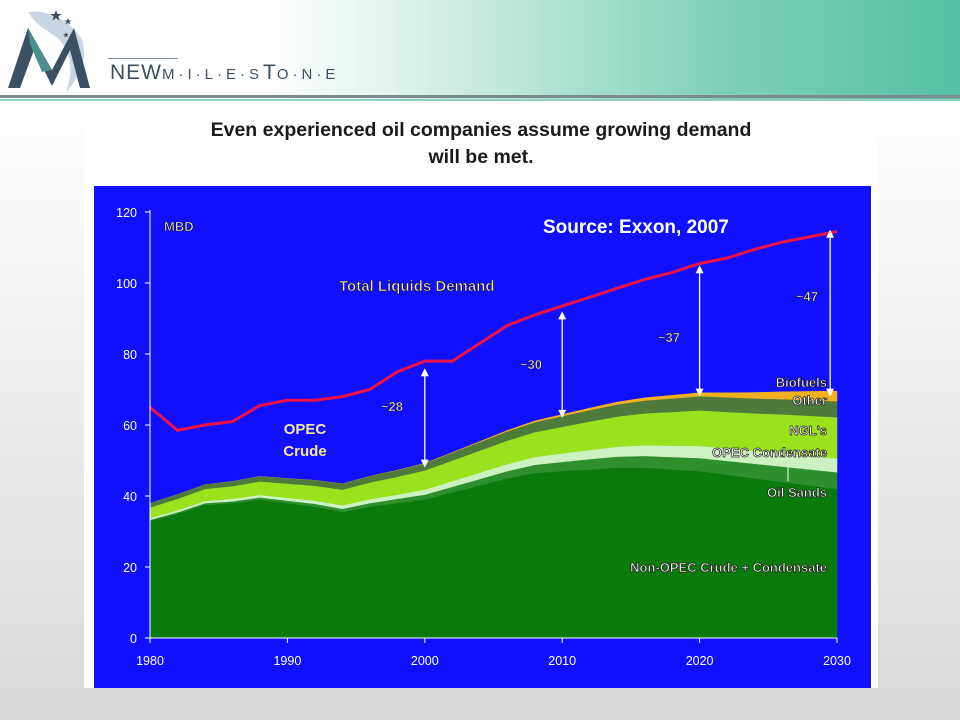 Image resolution: width=960 pixels, height=720 pixels. What do you see at coordinates (270, 72) in the screenshot?
I see `brand-name-part3: T` at bounding box center [270, 72].